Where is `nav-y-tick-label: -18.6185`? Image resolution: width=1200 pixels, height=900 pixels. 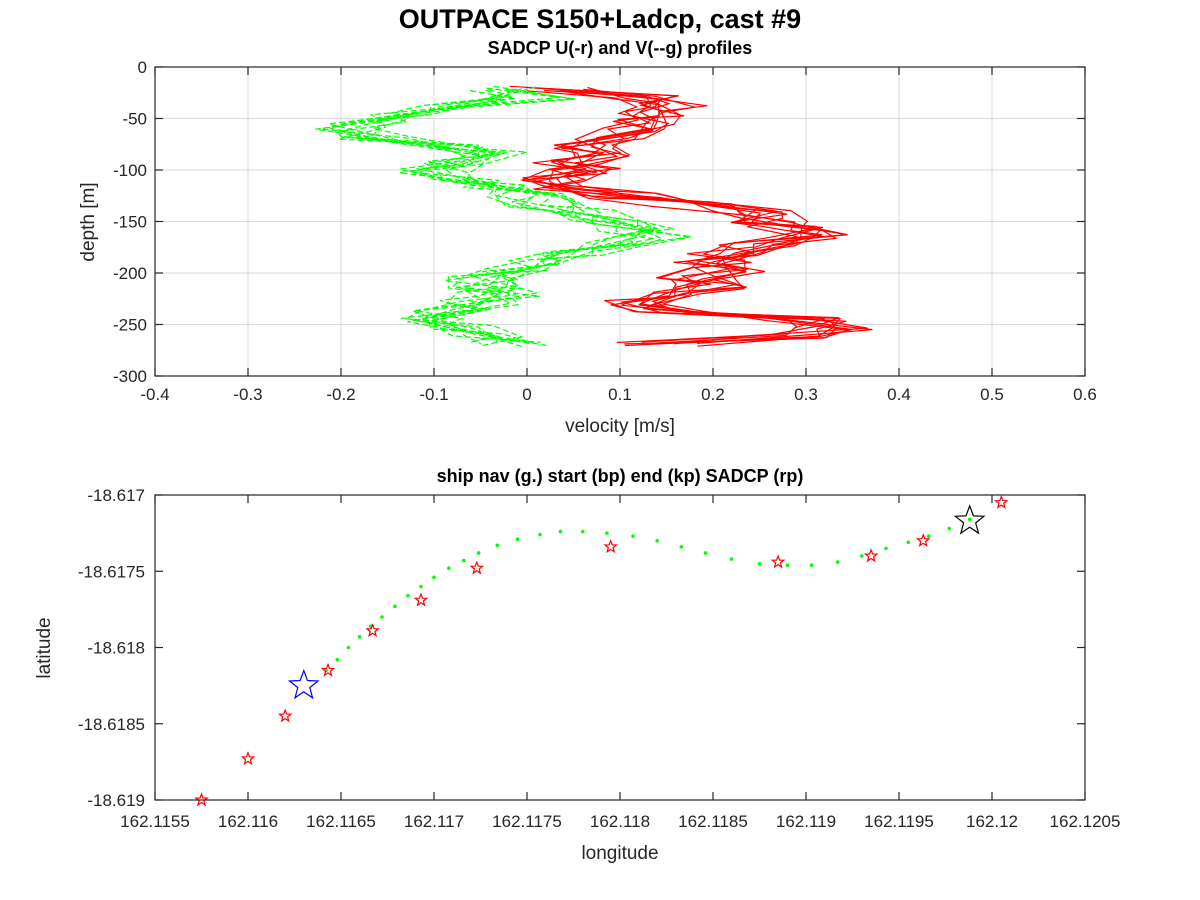 nav-y-tick-label: -18.6185 is located at coordinates (111, 724).